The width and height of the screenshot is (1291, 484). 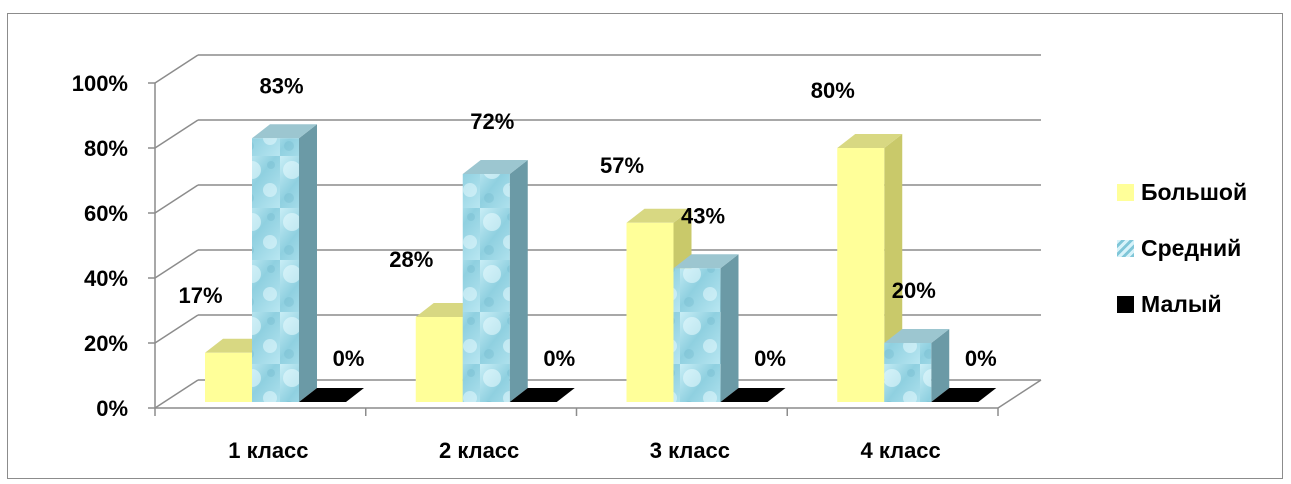 I want to click on bar-small-1-flat, so click(x=331, y=395).